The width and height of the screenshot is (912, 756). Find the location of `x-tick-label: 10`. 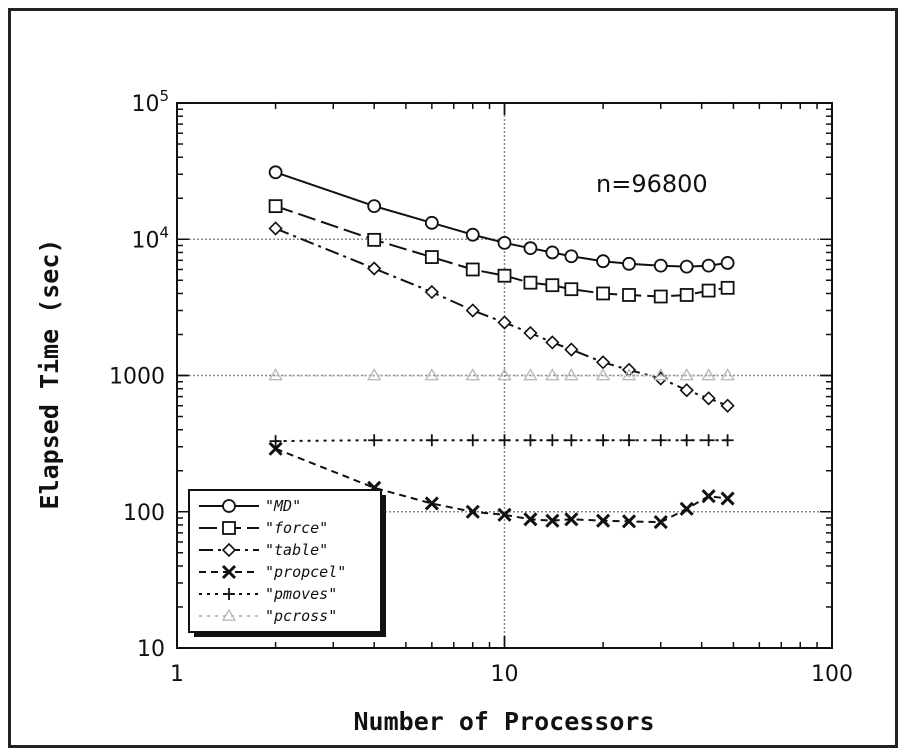

x-tick-label: 10 is located at coordinates (505, 674).